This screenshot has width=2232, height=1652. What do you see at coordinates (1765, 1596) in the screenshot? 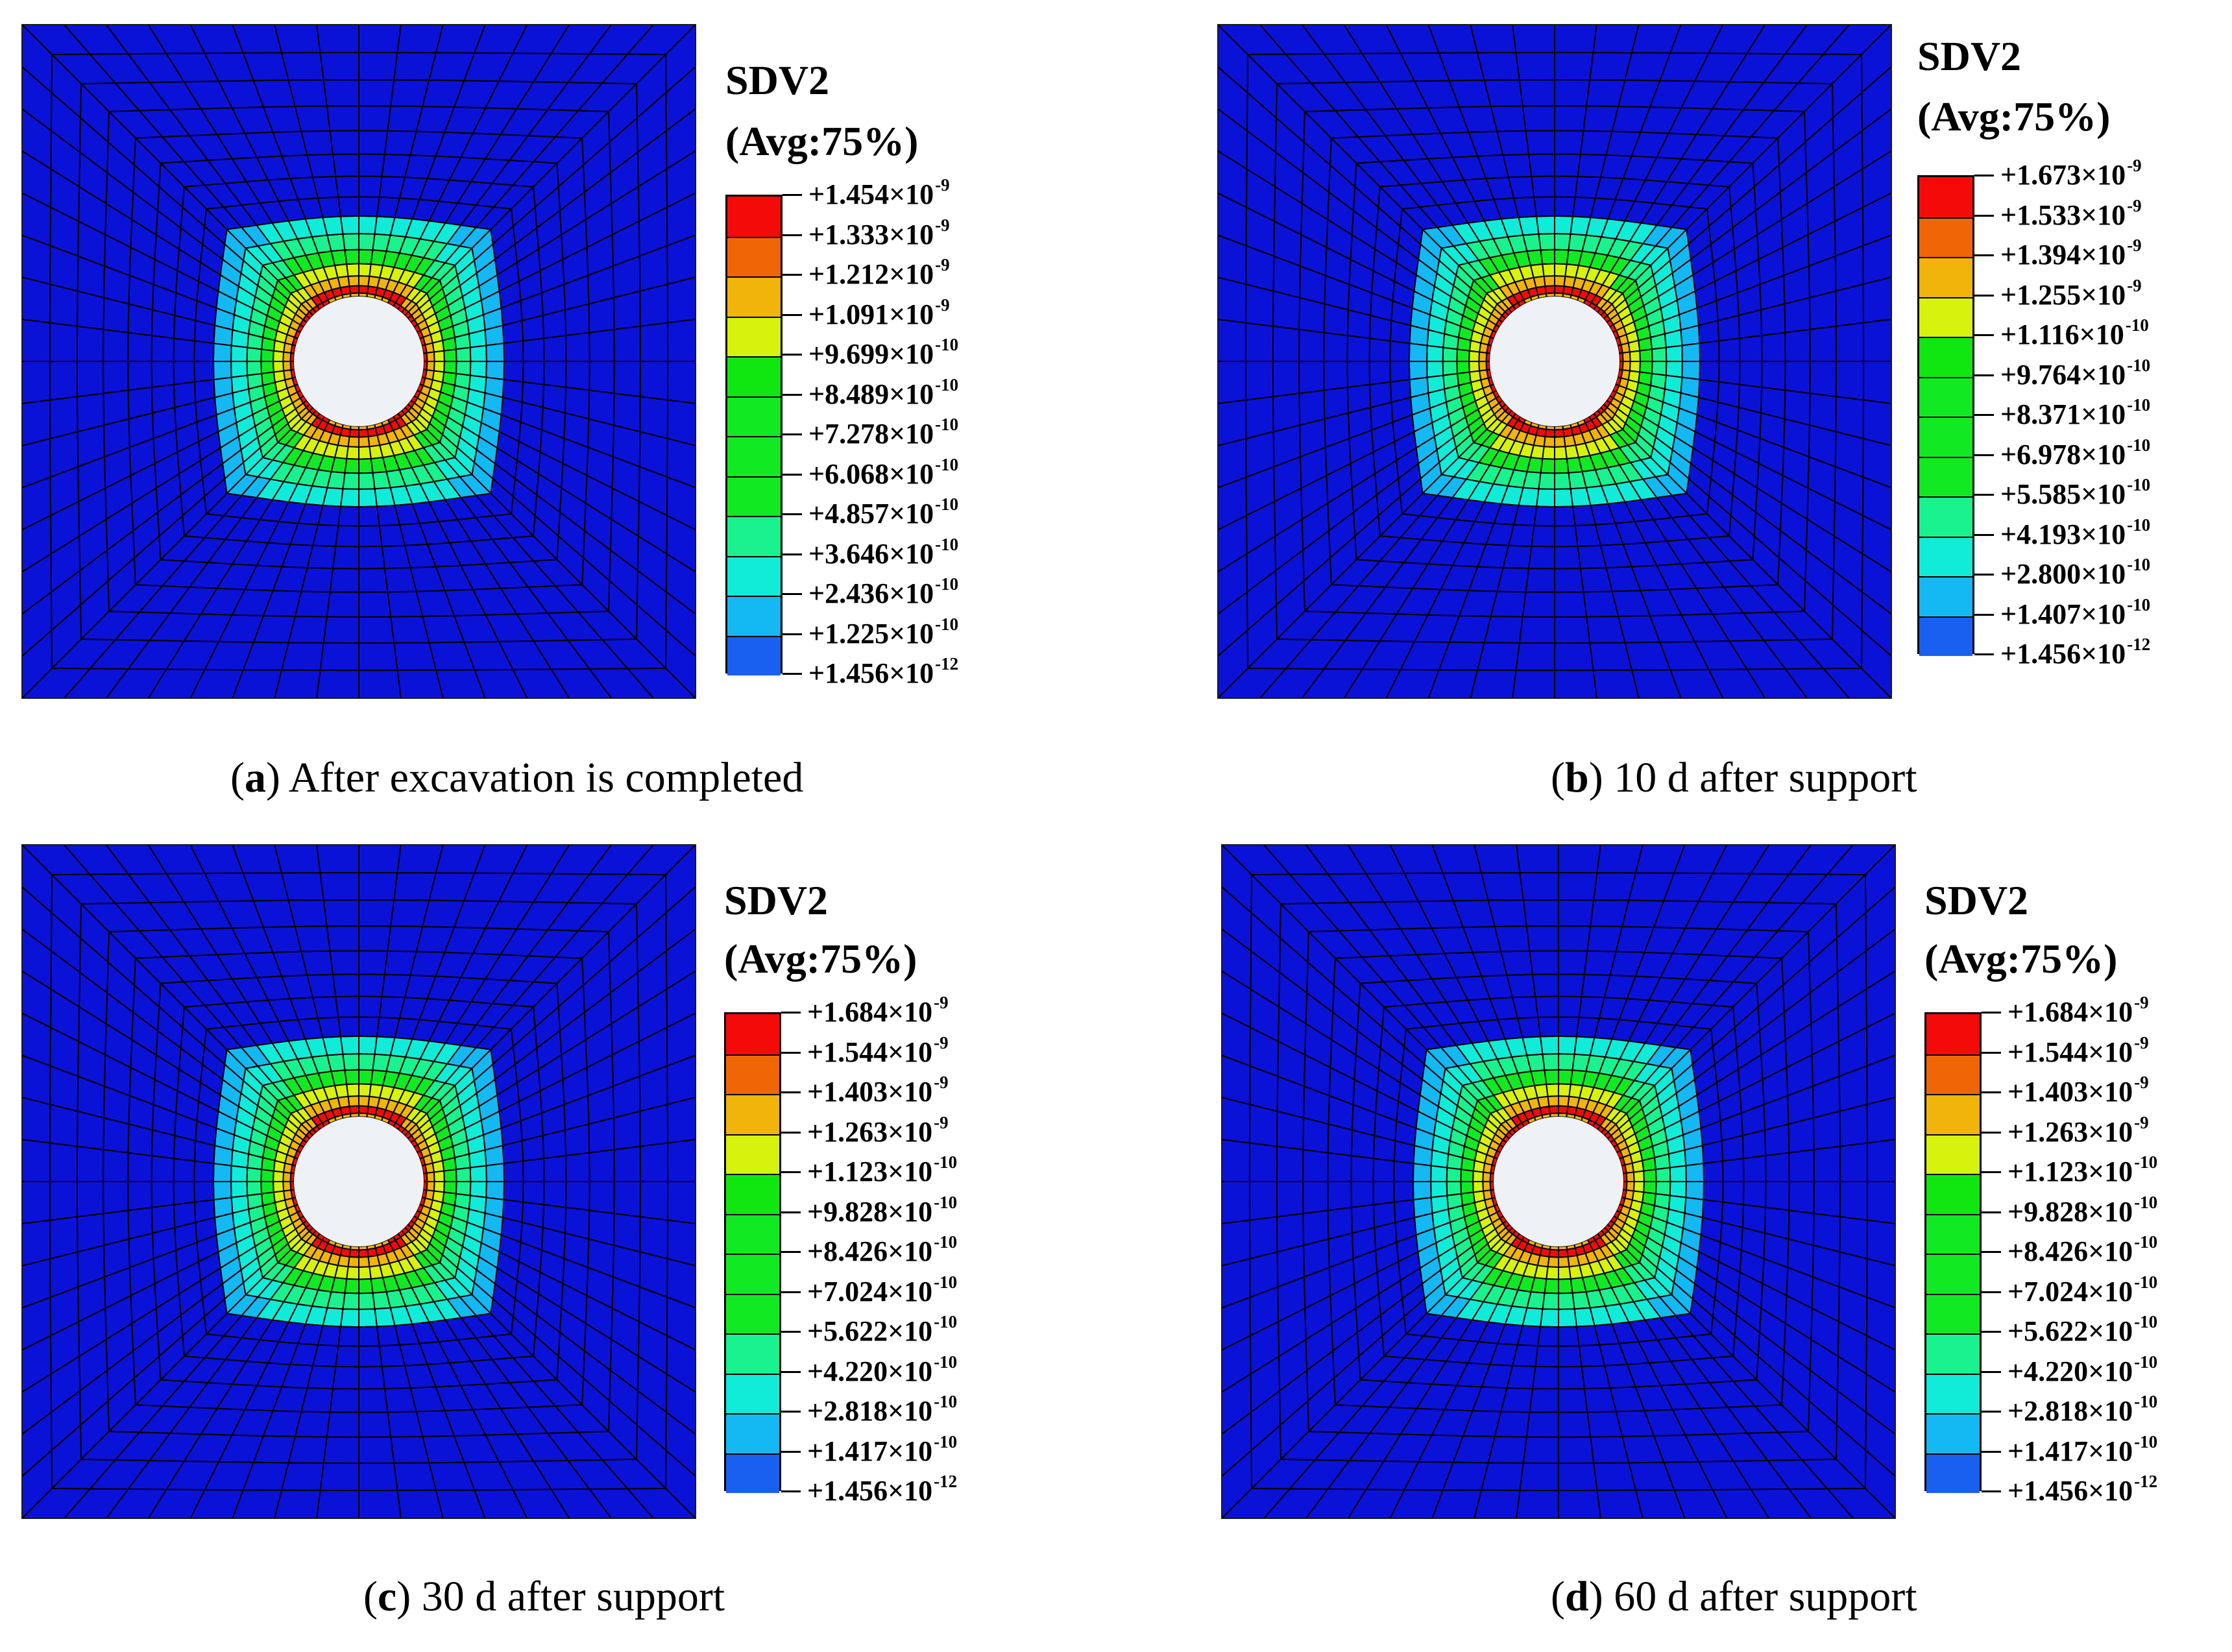
I see `caption-text: 60 d after support` at bounding box center [1765, 1596].